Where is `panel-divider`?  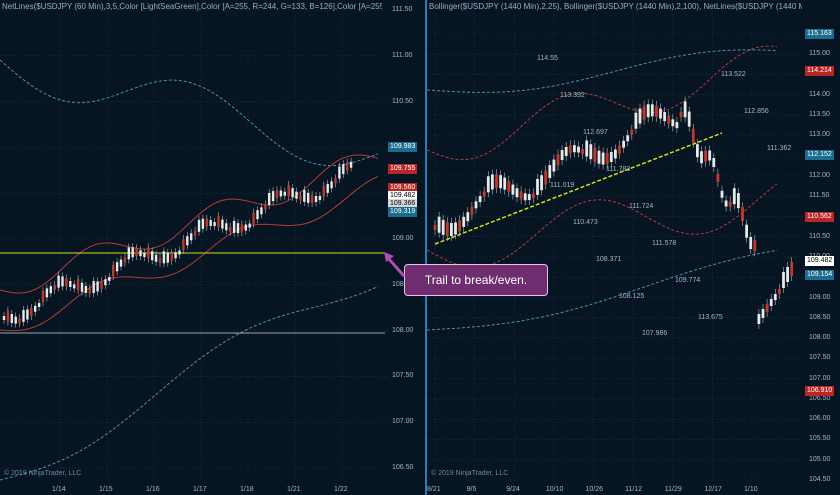
panel-divider is located at coordinates (426, 247).